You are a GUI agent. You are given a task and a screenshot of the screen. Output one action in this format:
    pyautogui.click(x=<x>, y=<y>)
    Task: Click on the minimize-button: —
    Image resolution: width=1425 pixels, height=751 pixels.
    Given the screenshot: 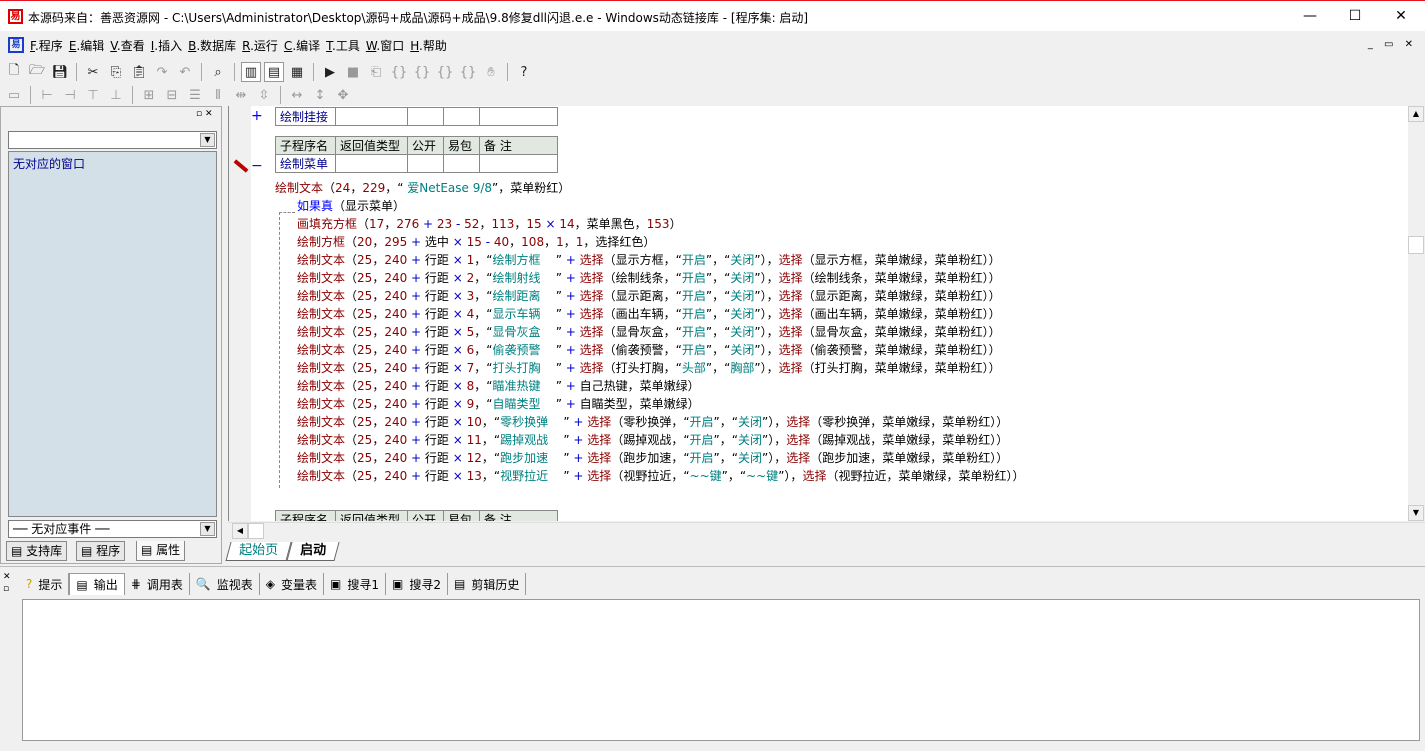 What is the action you would take?
    pyautogui.click(x=1310, y=16)
    